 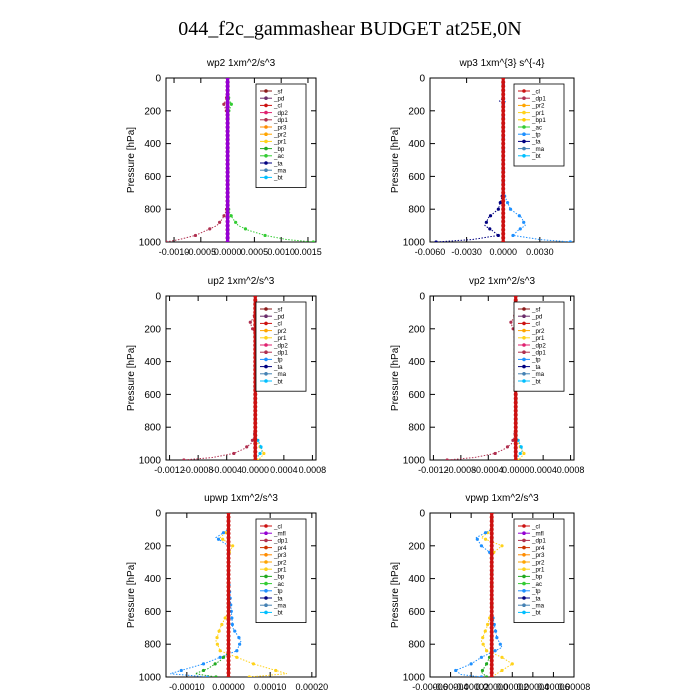 I want to click on series-marker-bt, so click(x=261, y=447).